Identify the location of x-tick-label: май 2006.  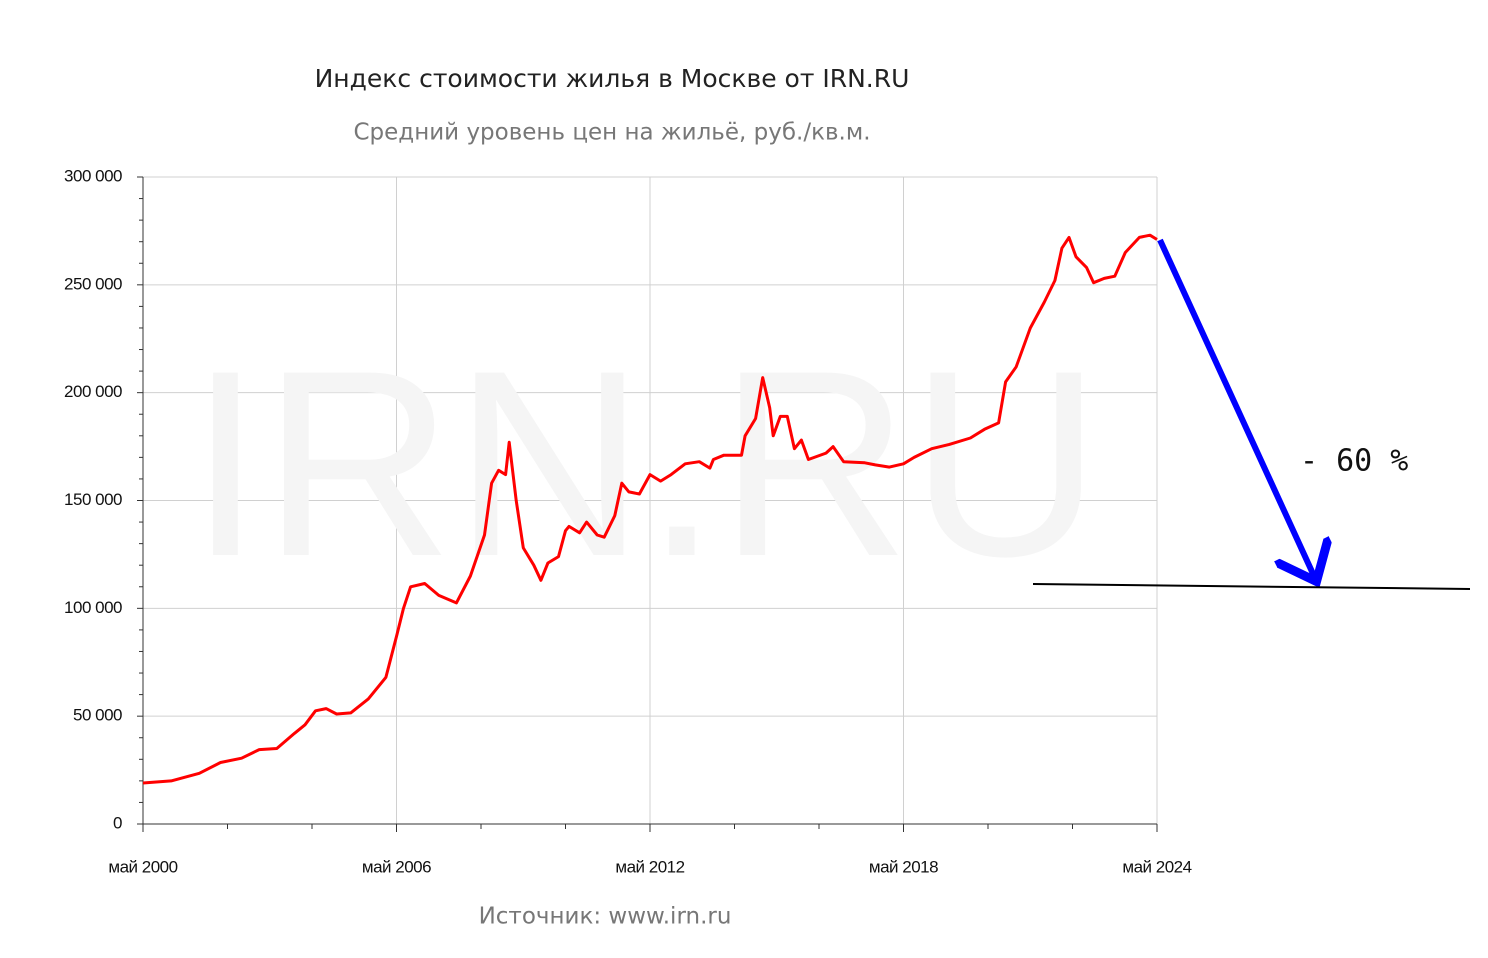
(396, 866).